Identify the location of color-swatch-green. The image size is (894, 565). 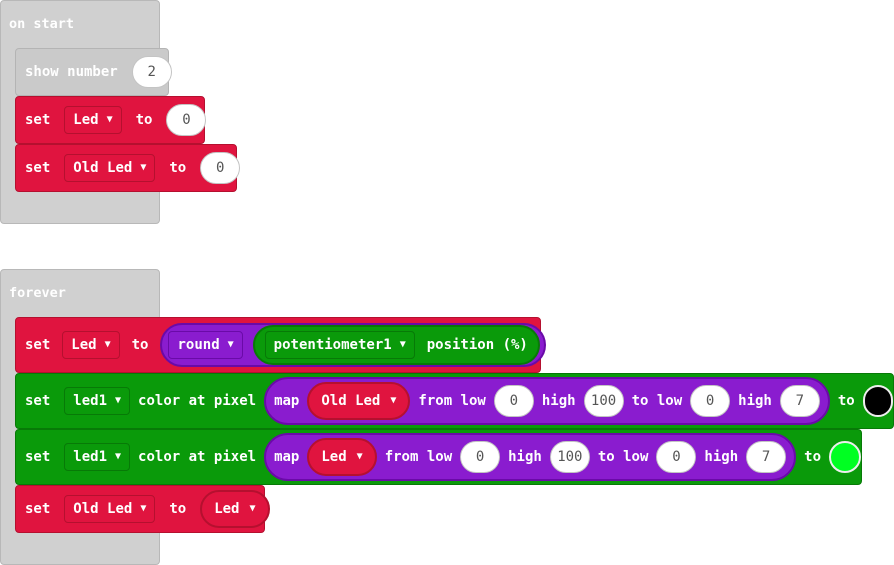
(845, 457).